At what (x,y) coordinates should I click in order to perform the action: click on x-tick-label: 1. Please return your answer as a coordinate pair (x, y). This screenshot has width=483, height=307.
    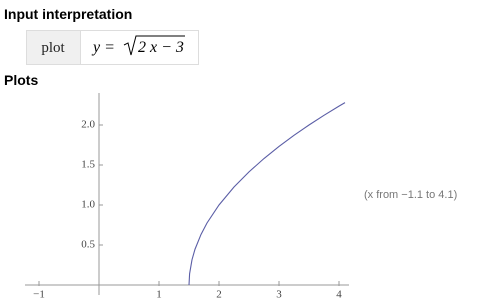
    Looking at the image, I should click on (159, 295).